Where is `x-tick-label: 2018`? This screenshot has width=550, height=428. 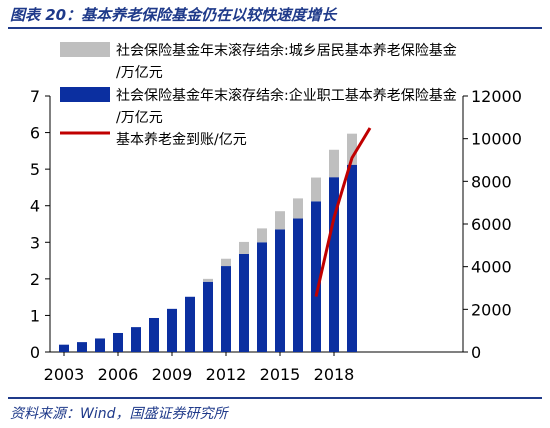
x-tick-label: 2018 is located at coordinates (334, 374).